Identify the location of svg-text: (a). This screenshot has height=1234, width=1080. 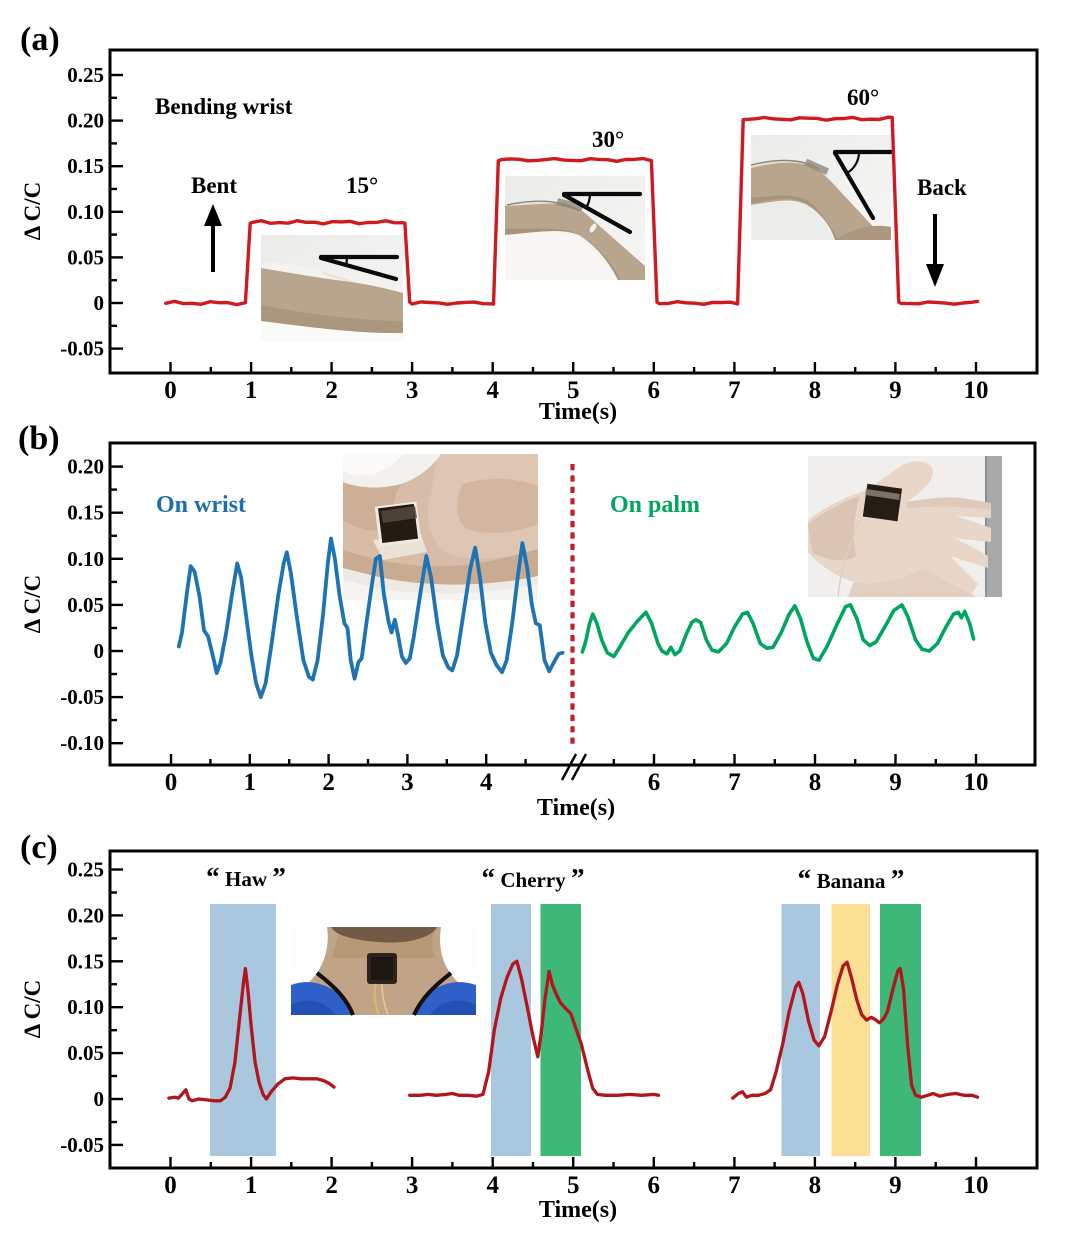
(40, 39).